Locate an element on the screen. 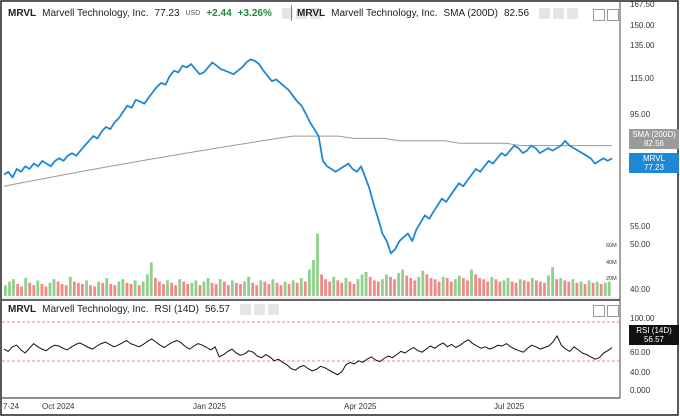  delete-icon is located at coordinates (315, 13).